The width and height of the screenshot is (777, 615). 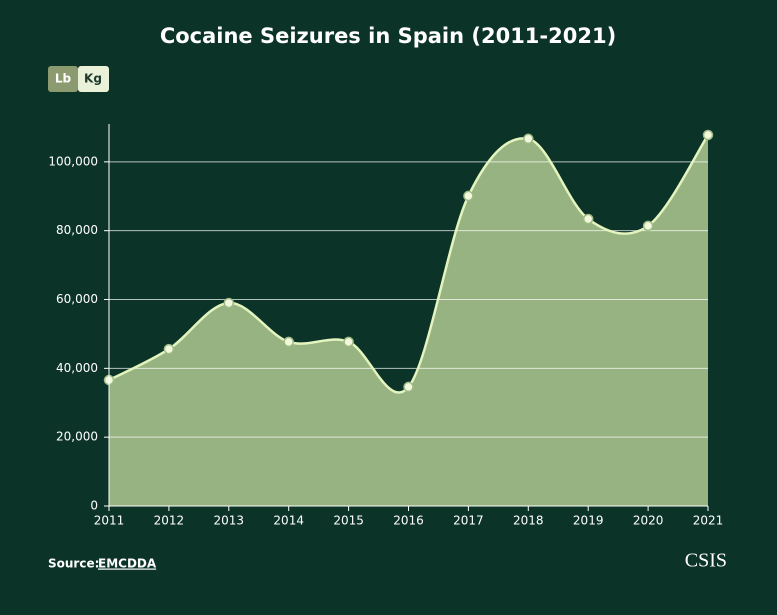 I want to click on chart-title: Cocaine Seizures in Spain (2011-2021), so click(x=388, y=36).